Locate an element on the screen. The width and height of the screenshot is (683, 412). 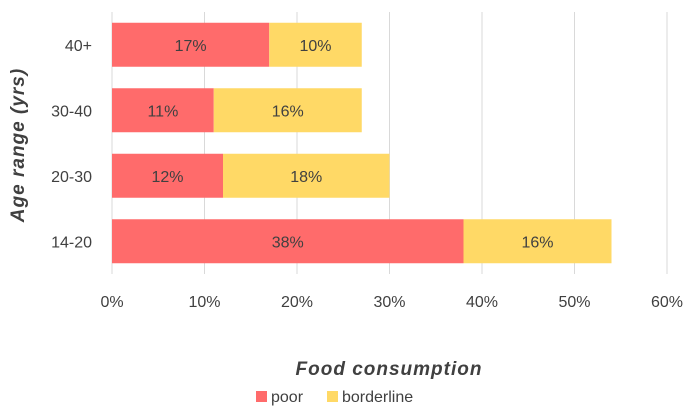
x-tick-label: 50% is located at coordinates (574, 302).